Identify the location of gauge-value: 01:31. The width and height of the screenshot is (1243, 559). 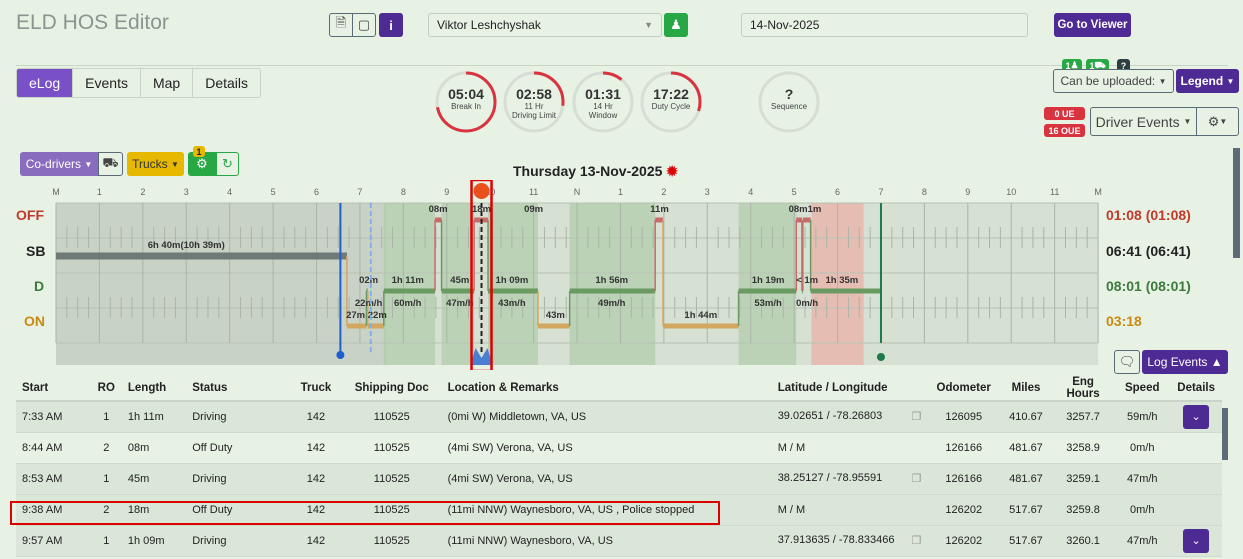
(603, 94).